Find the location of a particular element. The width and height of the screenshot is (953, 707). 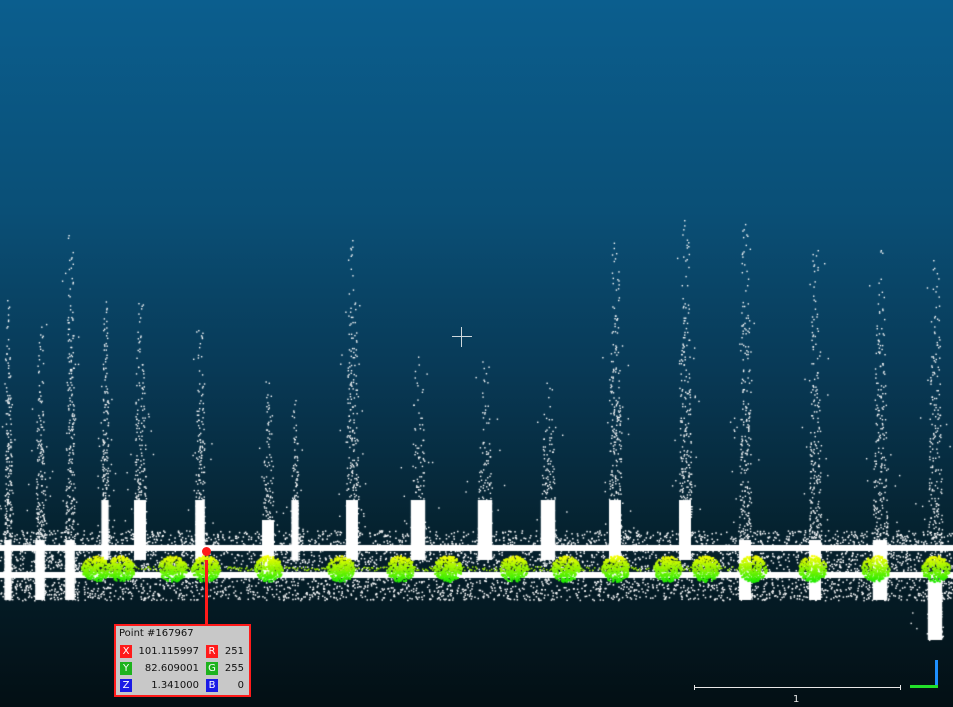

z-row: Z 1.341000 B 0 is located at coordinates (184, 686).